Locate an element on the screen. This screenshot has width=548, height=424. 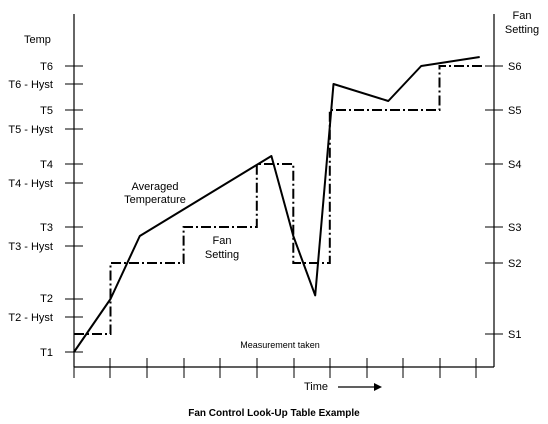
measurement-annotation: Measurement taken is located at coordinates (280, 345).